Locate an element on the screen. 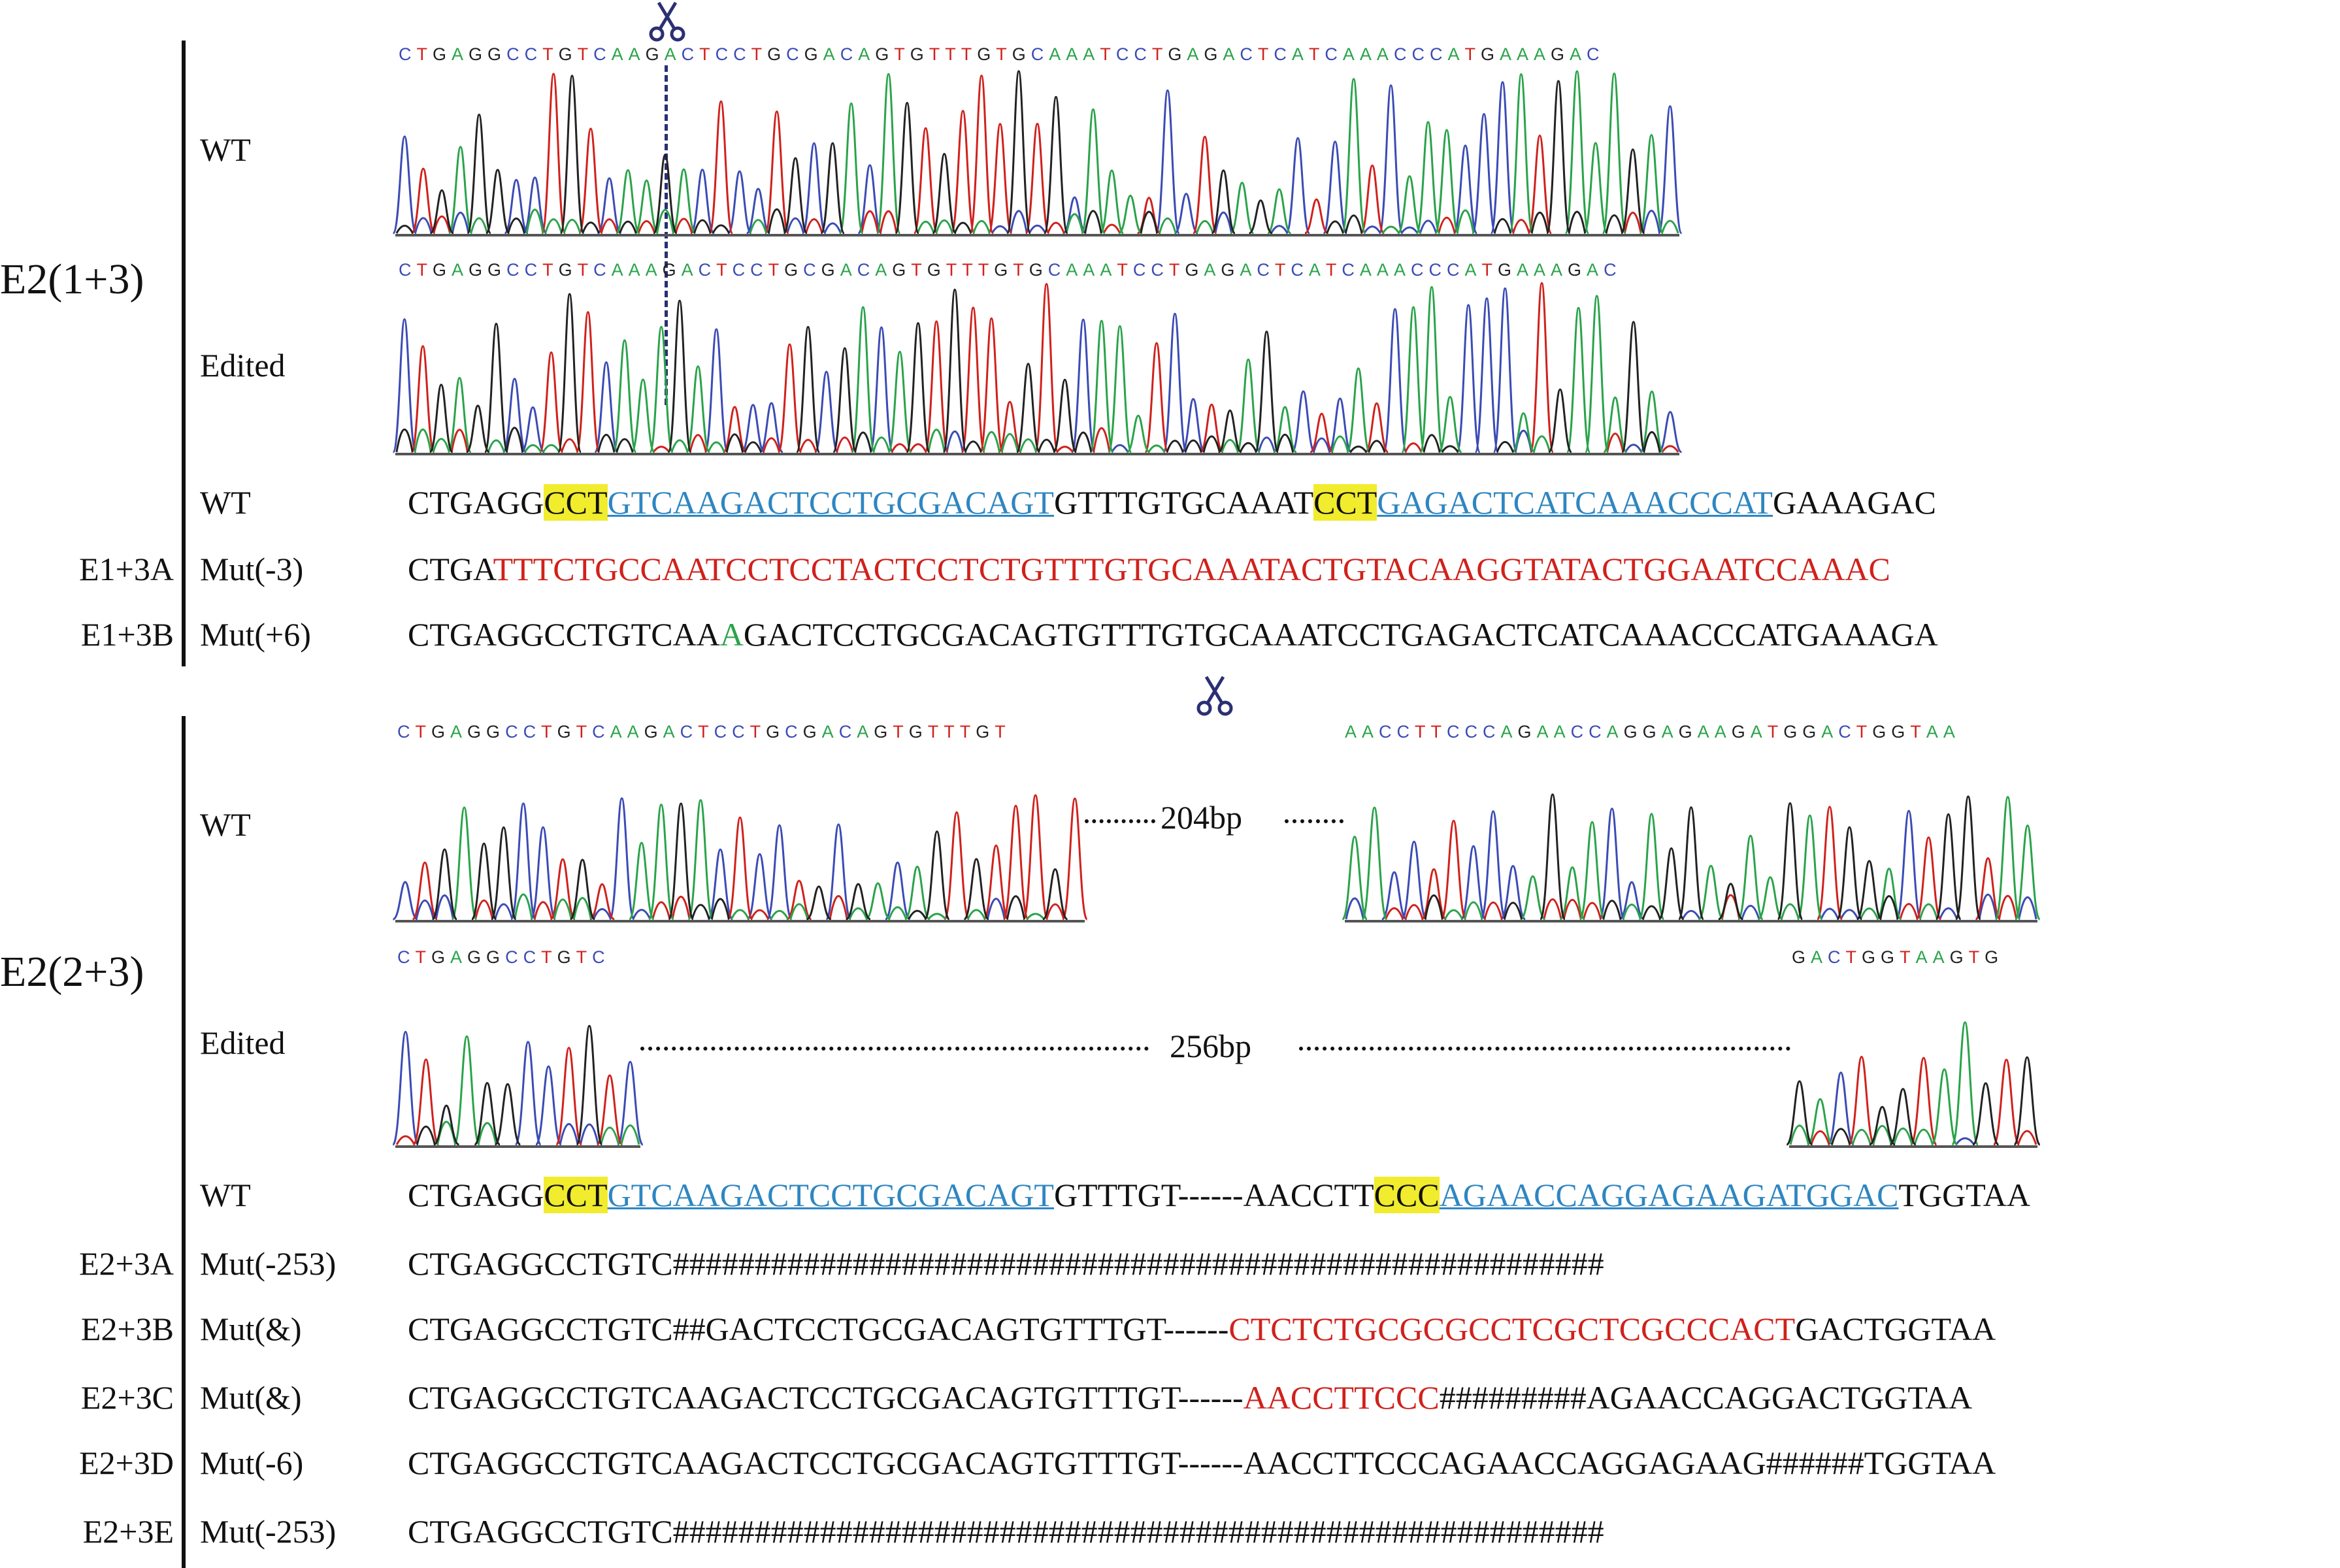  row-id: E1+3B is located at coordinates (127, 634).